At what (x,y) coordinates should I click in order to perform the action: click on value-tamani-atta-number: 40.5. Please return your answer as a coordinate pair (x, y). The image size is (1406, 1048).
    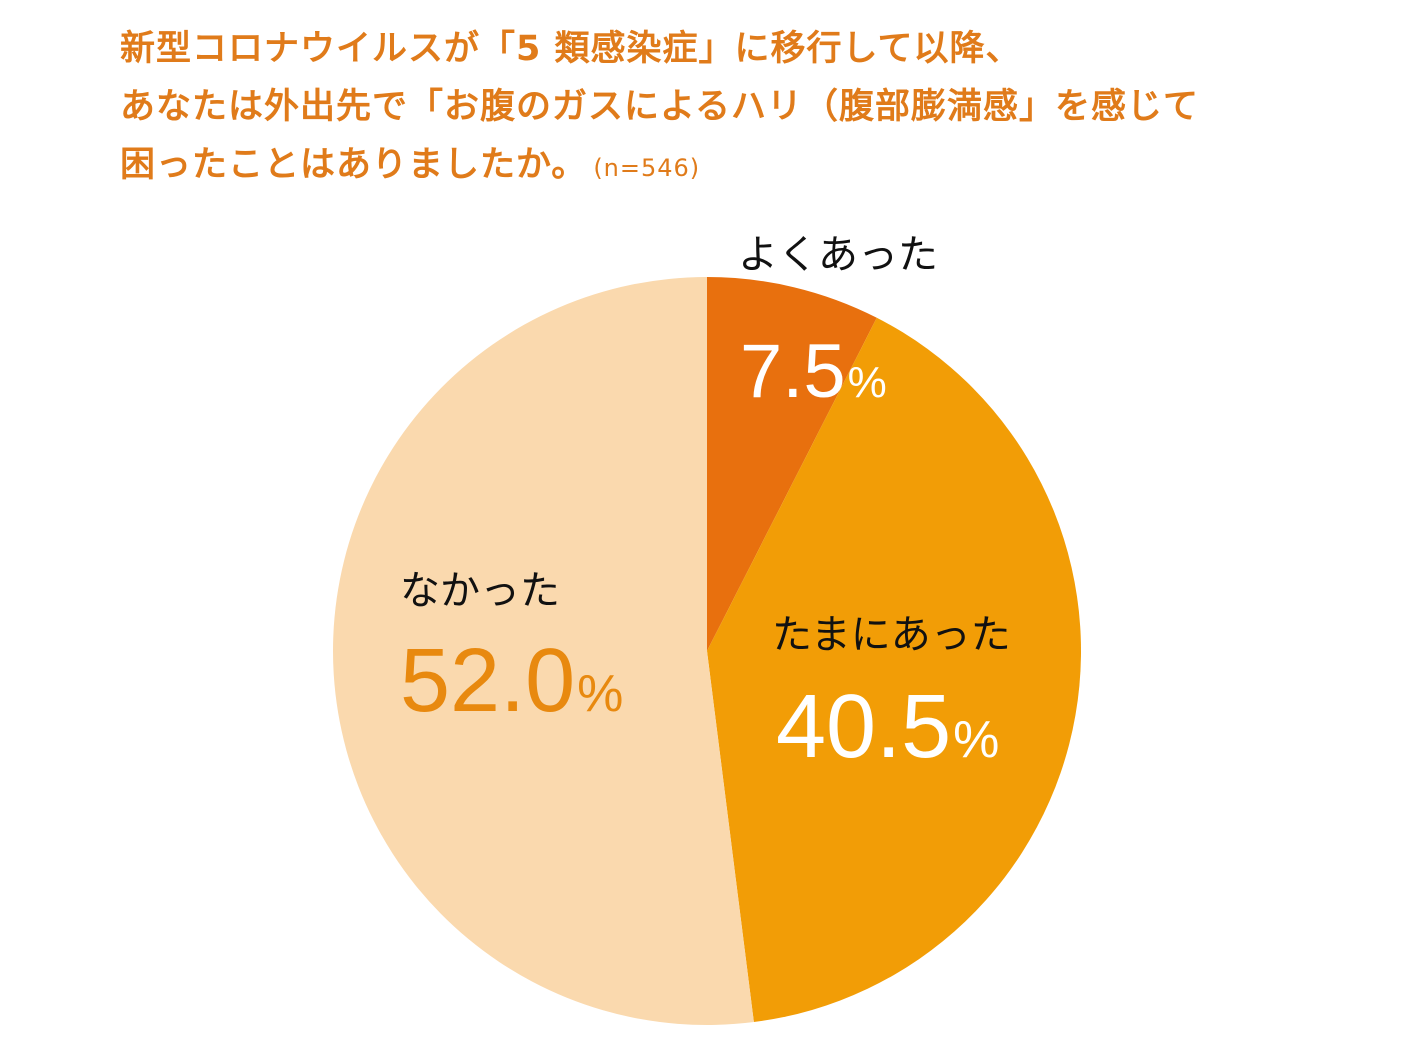
    Looking at the image, I should click on (864, 727).